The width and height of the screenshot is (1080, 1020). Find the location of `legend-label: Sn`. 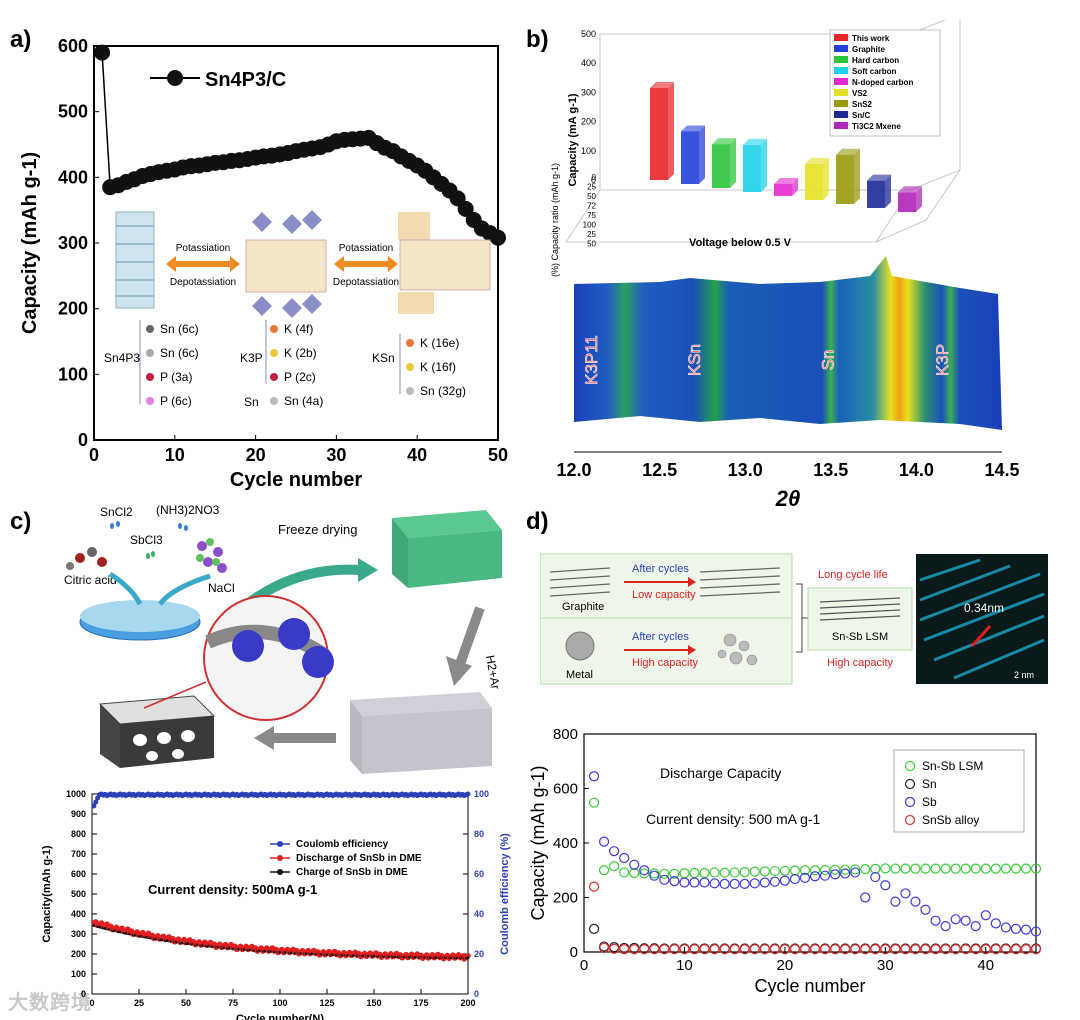

legend-label: Sn is located at coordinates (929, 784).